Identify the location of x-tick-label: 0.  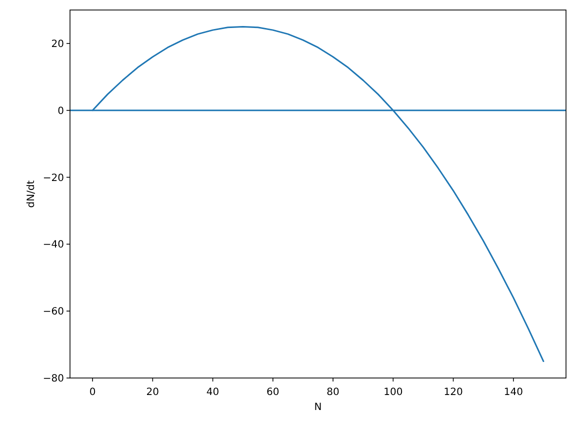
(92, 392).